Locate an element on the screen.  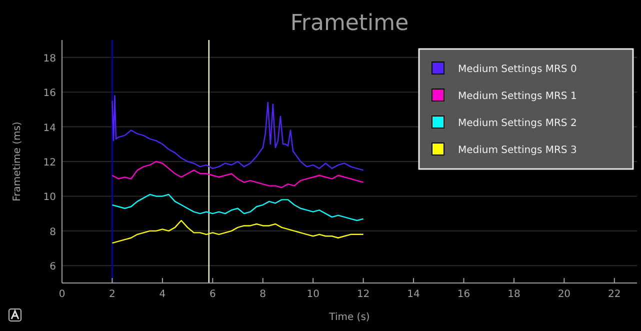
y-tick-label: 16 is located at coordinates (49, 94).